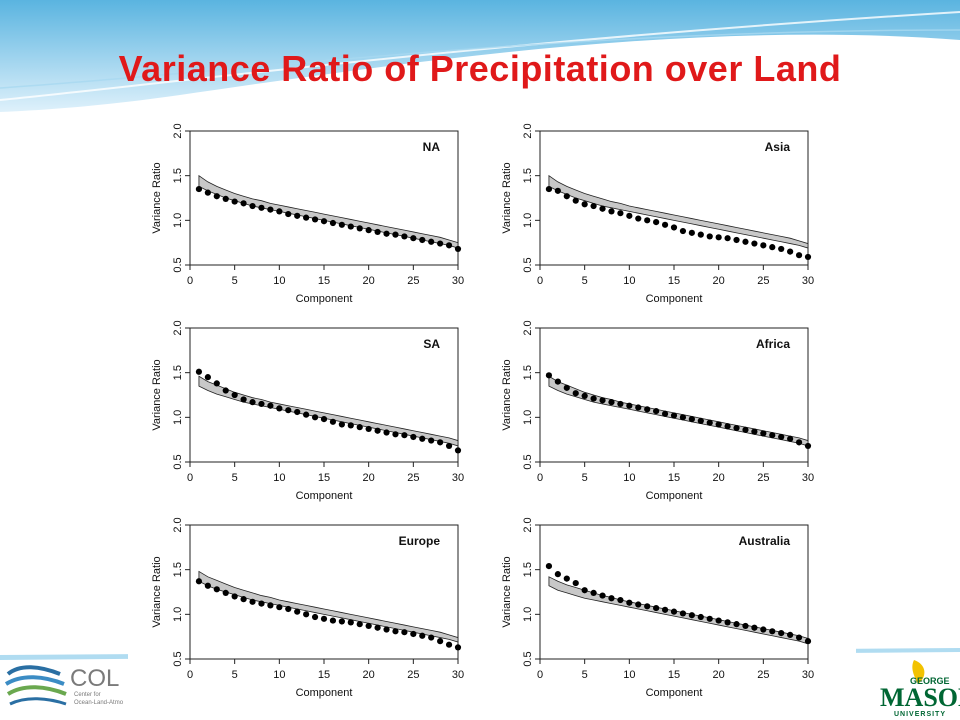  What do you see at coordinates (369, 478) in the screenshot?
I see `x-tick-label: 20` at bounding box center [369, 478].